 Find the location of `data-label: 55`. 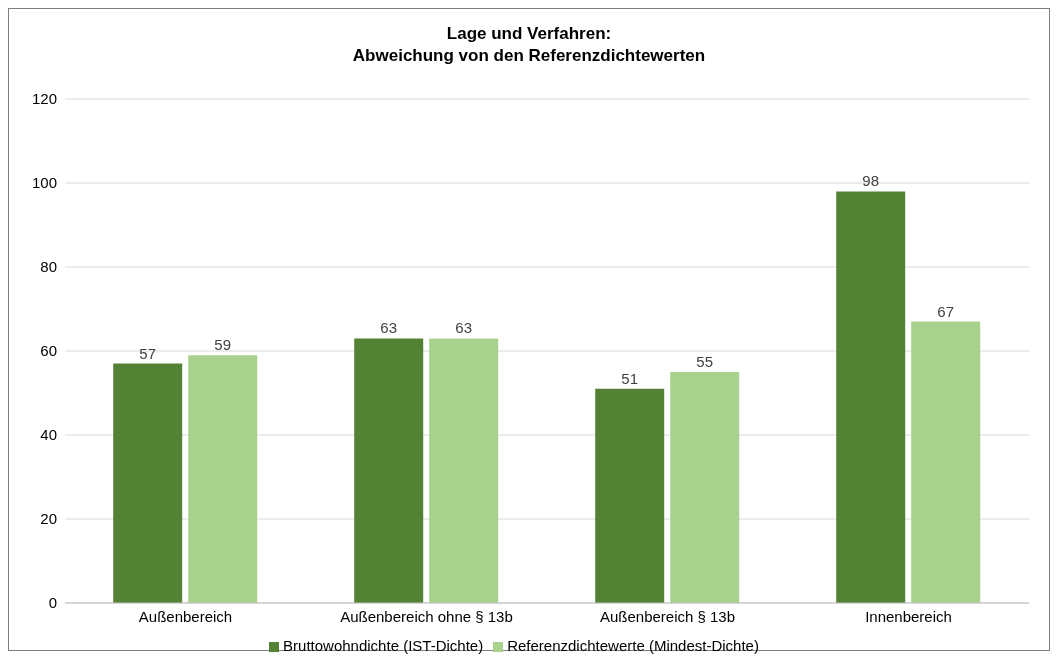

data-label: 55 is located at coordinates (705, 361).